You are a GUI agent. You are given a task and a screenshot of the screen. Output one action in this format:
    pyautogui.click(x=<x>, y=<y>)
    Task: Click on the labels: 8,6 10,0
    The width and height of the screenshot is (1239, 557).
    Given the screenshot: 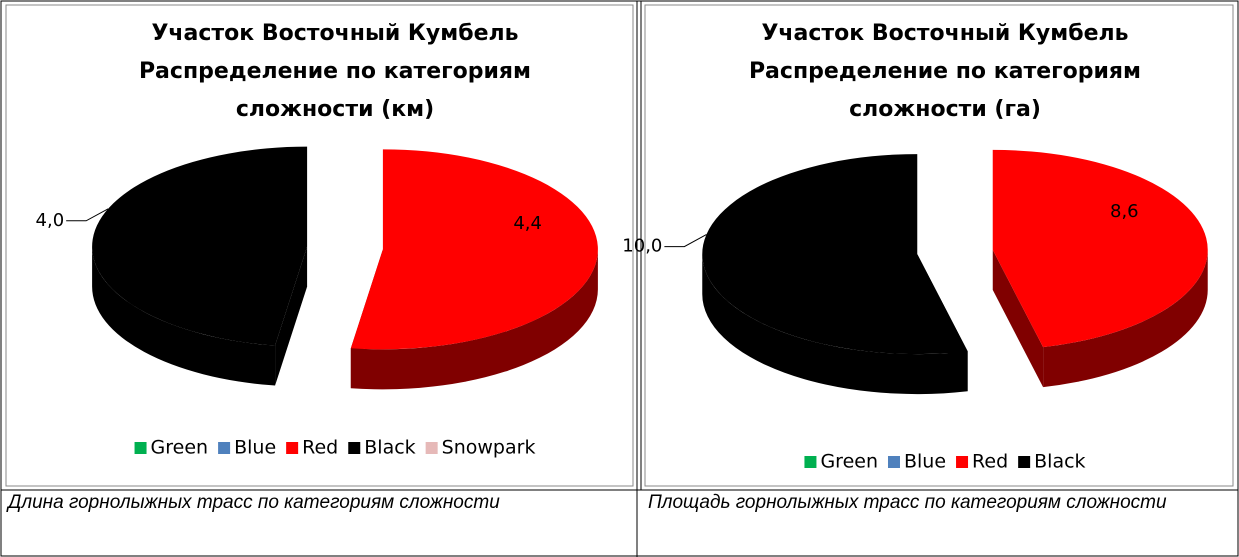 What is the action you would take?
    pyautogui.click(x=880, y=229)
    